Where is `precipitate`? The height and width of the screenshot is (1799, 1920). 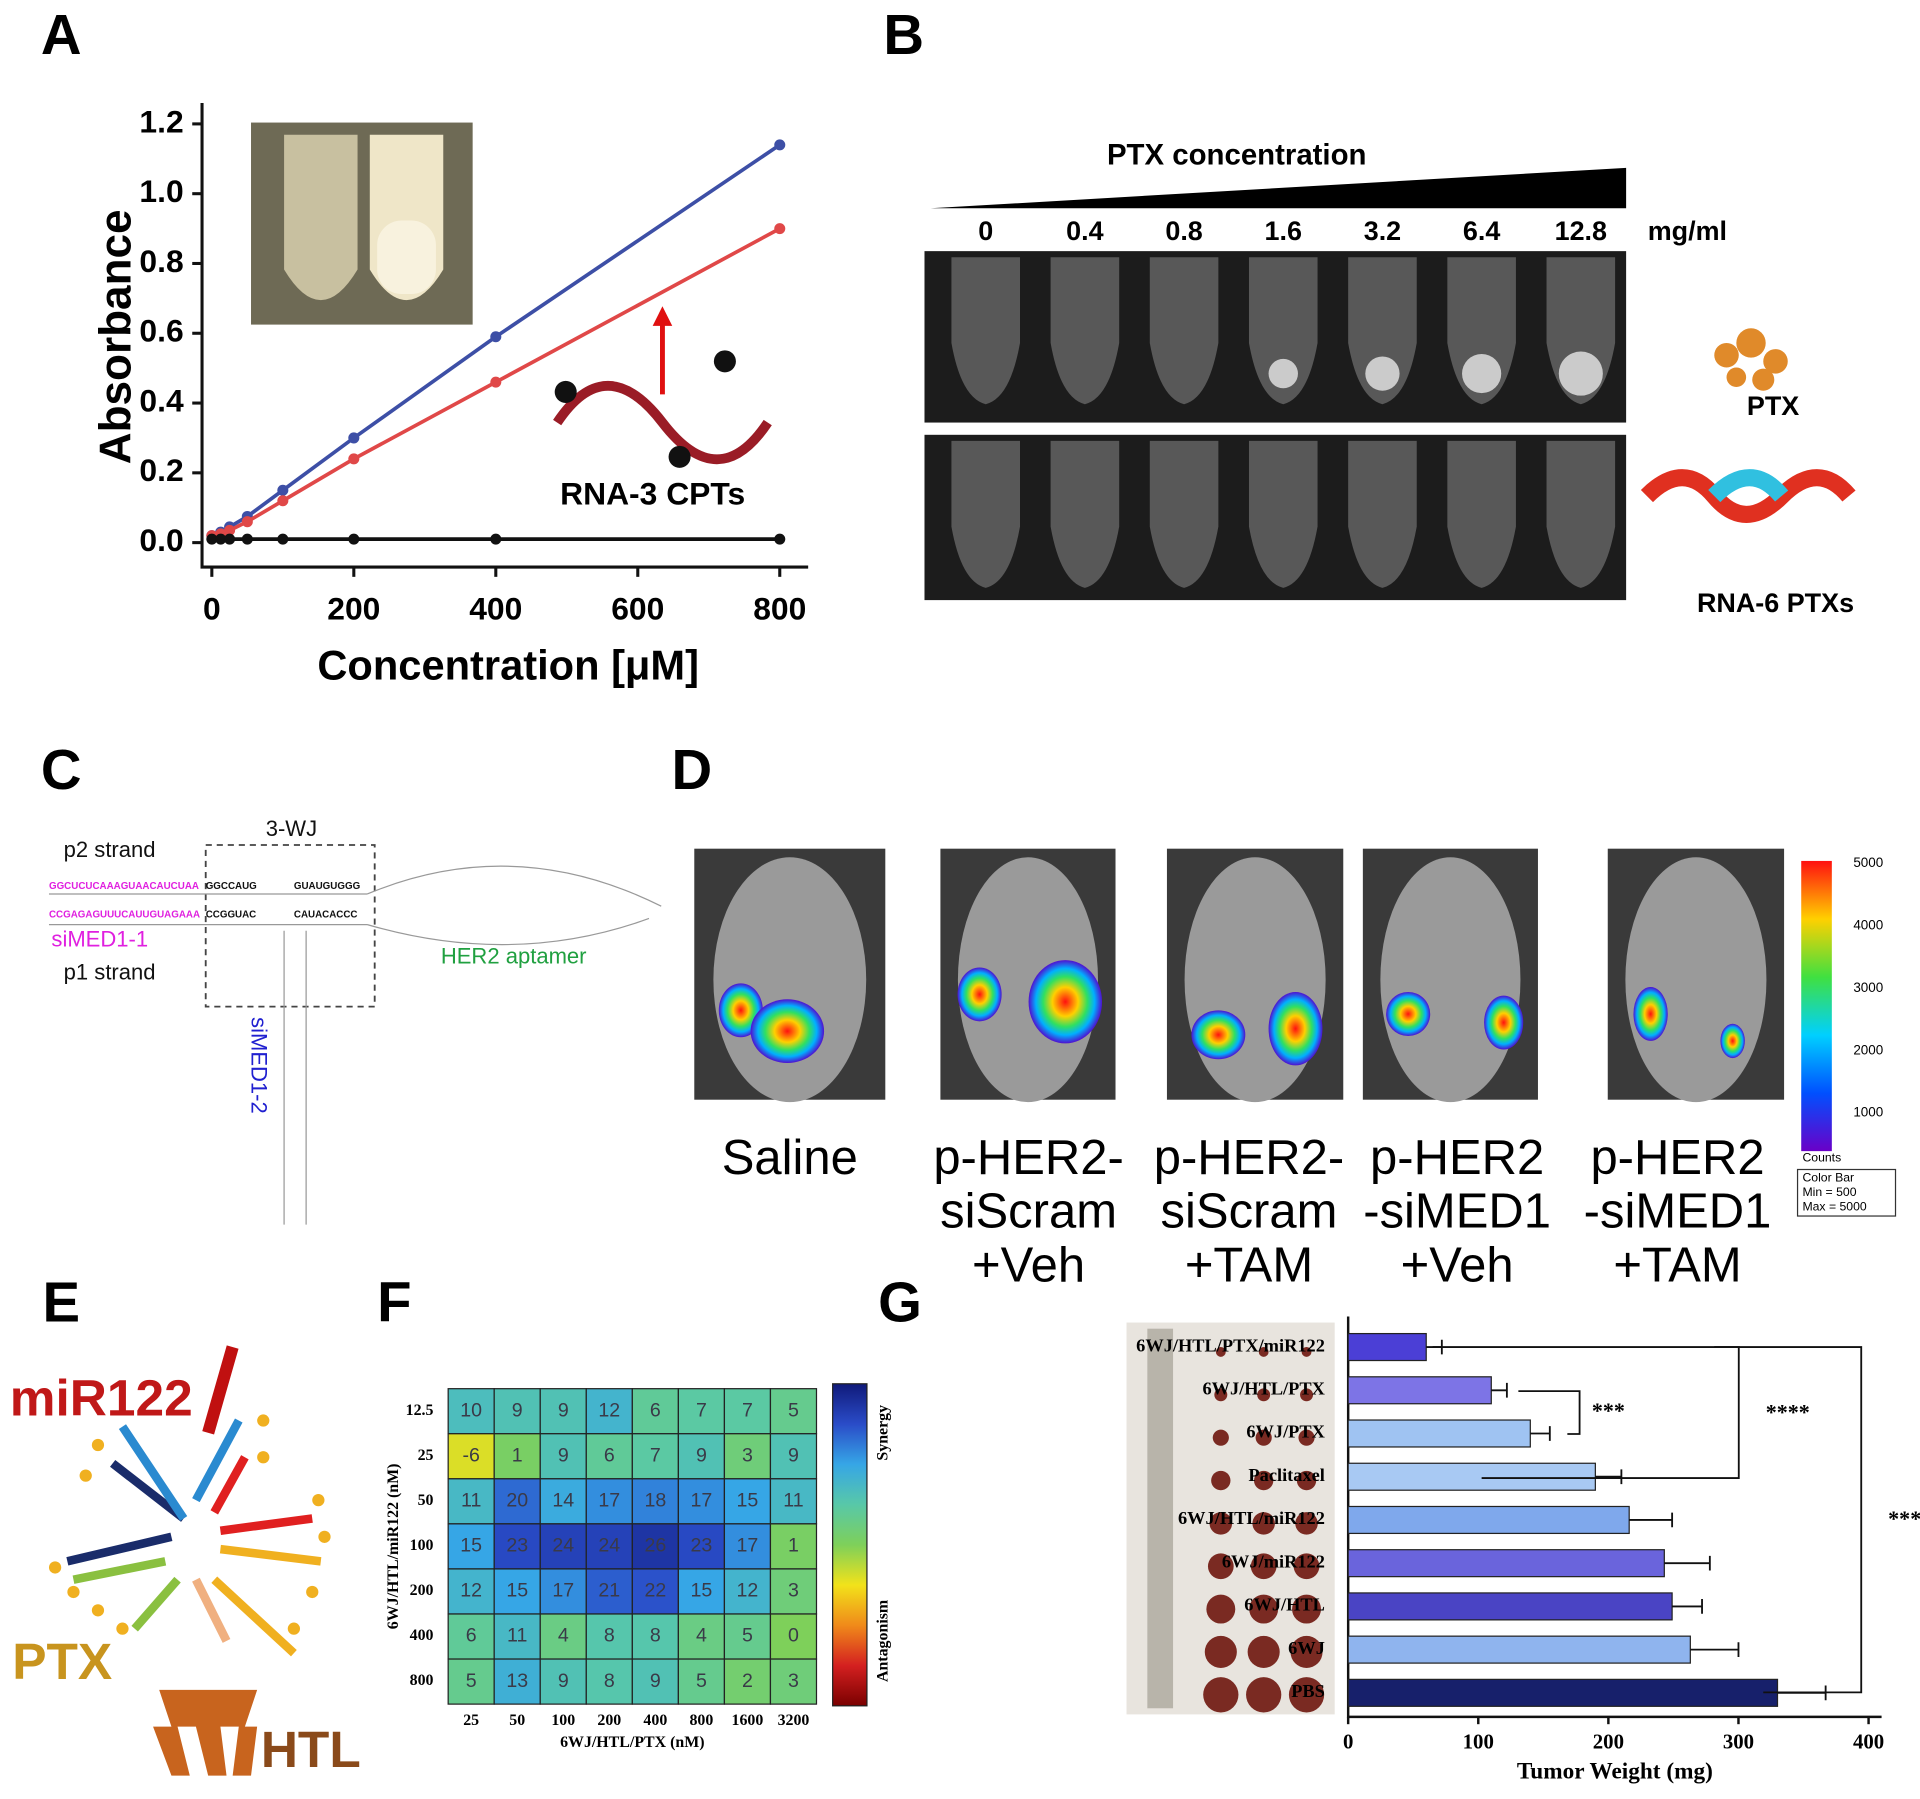
precipitate is located at coordinates (1482, 373).